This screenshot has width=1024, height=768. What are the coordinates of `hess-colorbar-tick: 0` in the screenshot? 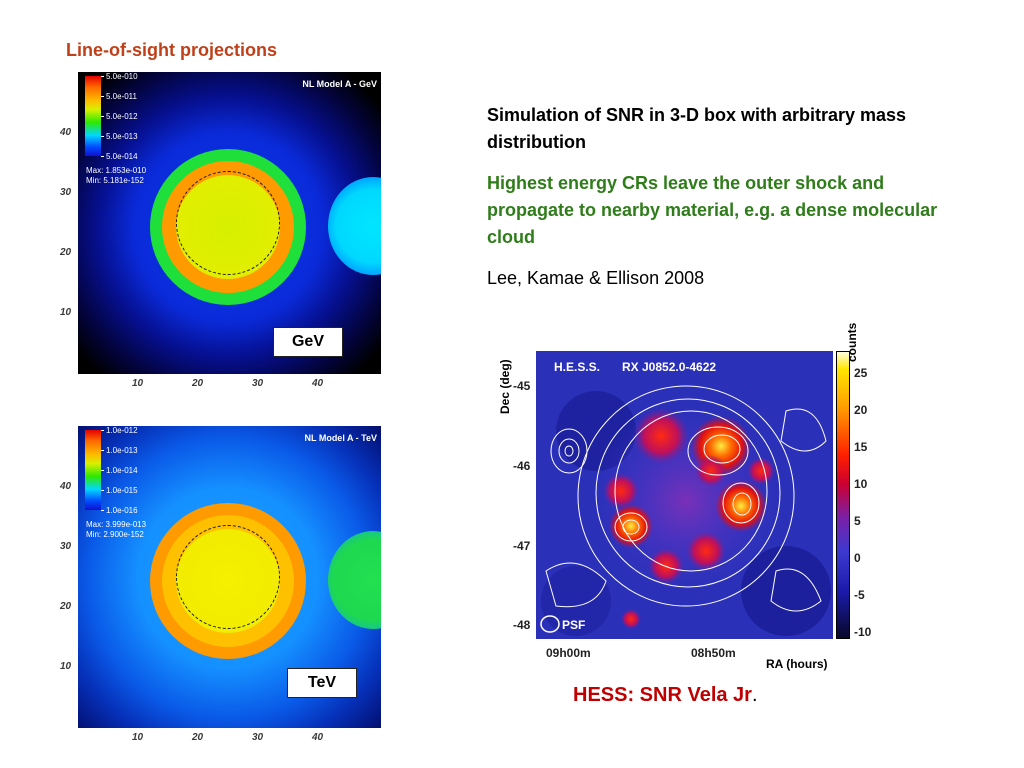 It's located at (857, 558).